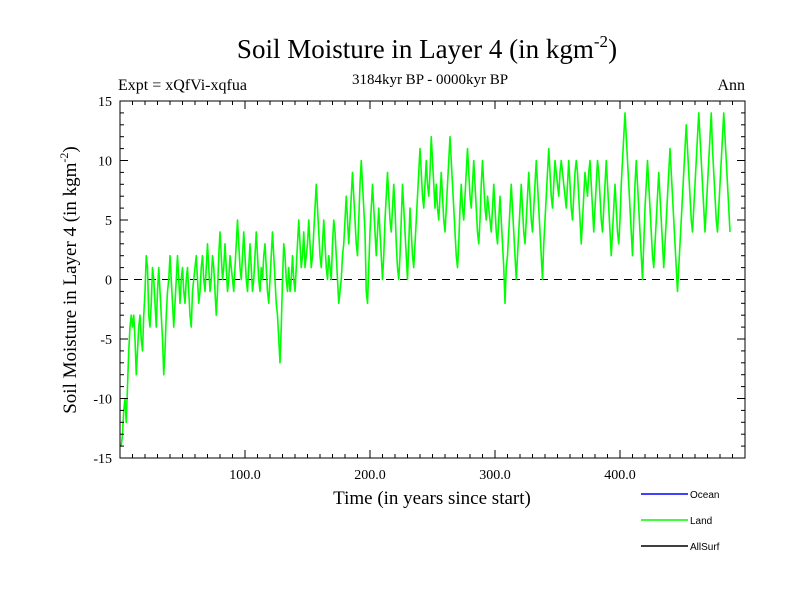 The height and width of the screenshot is (605, 800). I want to click on y-tick-label: 10, so click(105, 162).